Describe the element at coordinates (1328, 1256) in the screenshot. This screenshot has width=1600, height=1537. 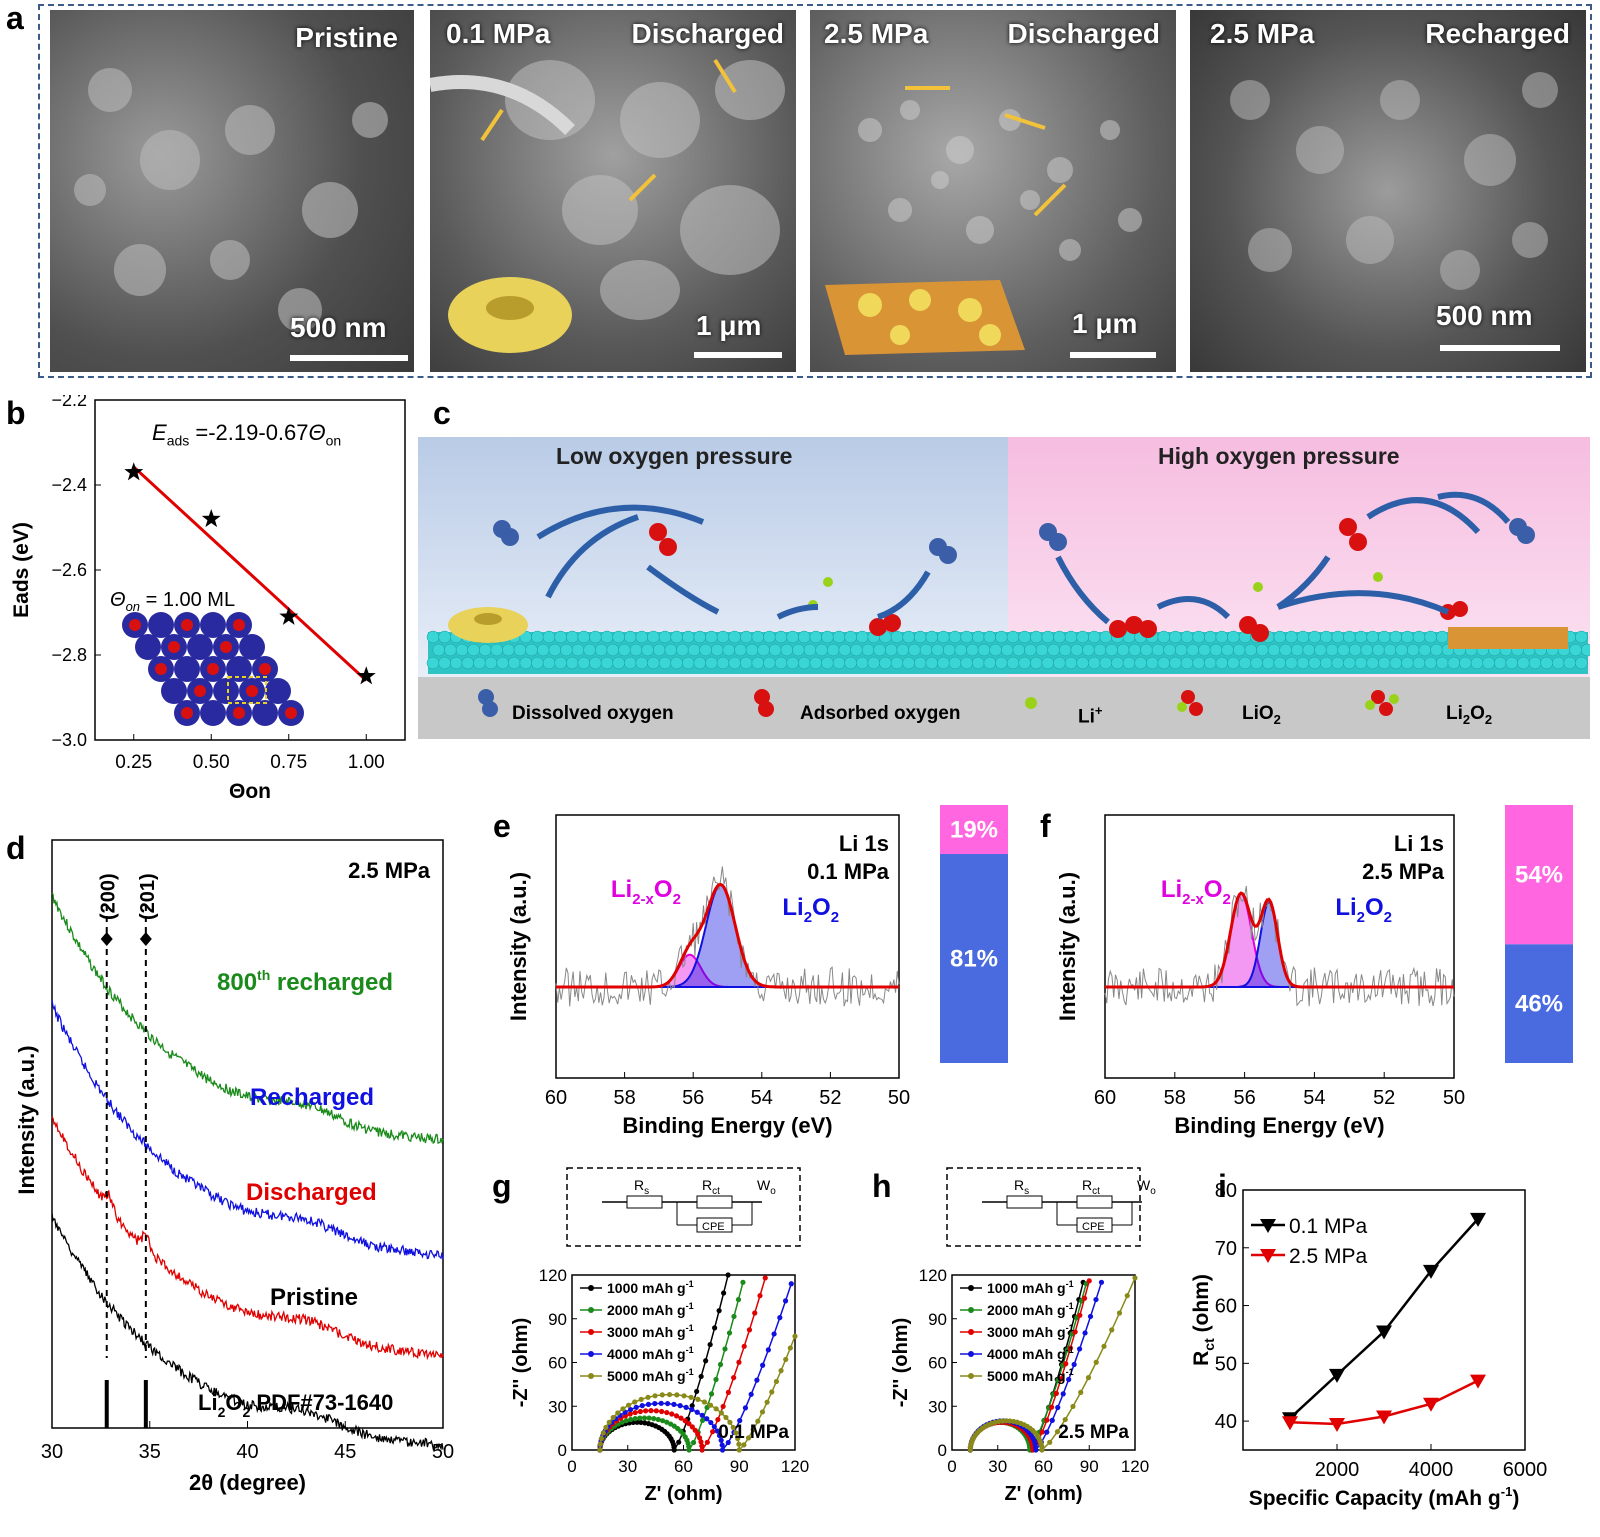
I see `legend-label: 2.5 MPa` at that location.